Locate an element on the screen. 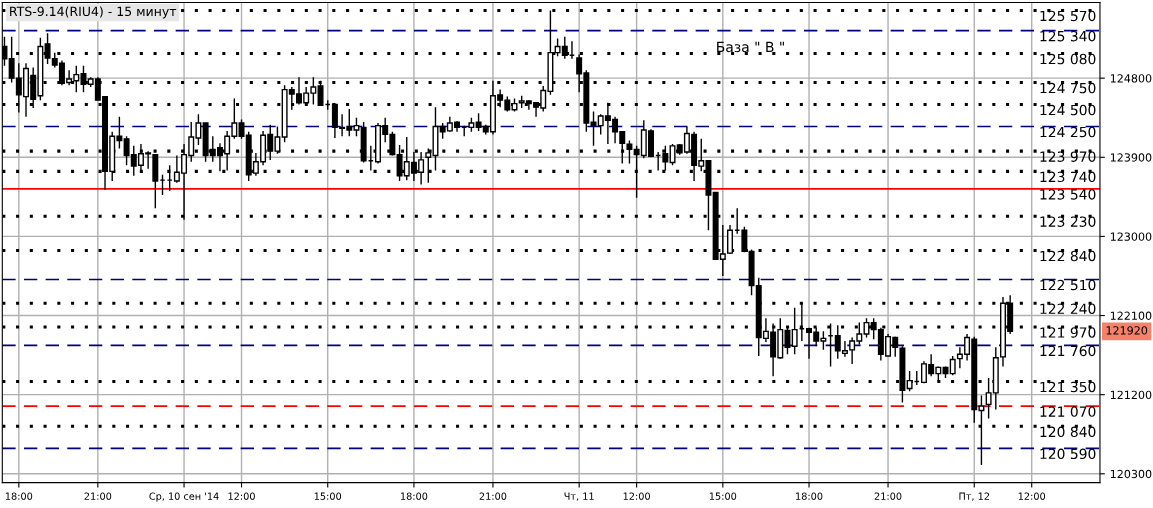 The width and height of the screenshot is (1153, 508). ref-line-label: 125 570 is located at coordinates (1068, 16).